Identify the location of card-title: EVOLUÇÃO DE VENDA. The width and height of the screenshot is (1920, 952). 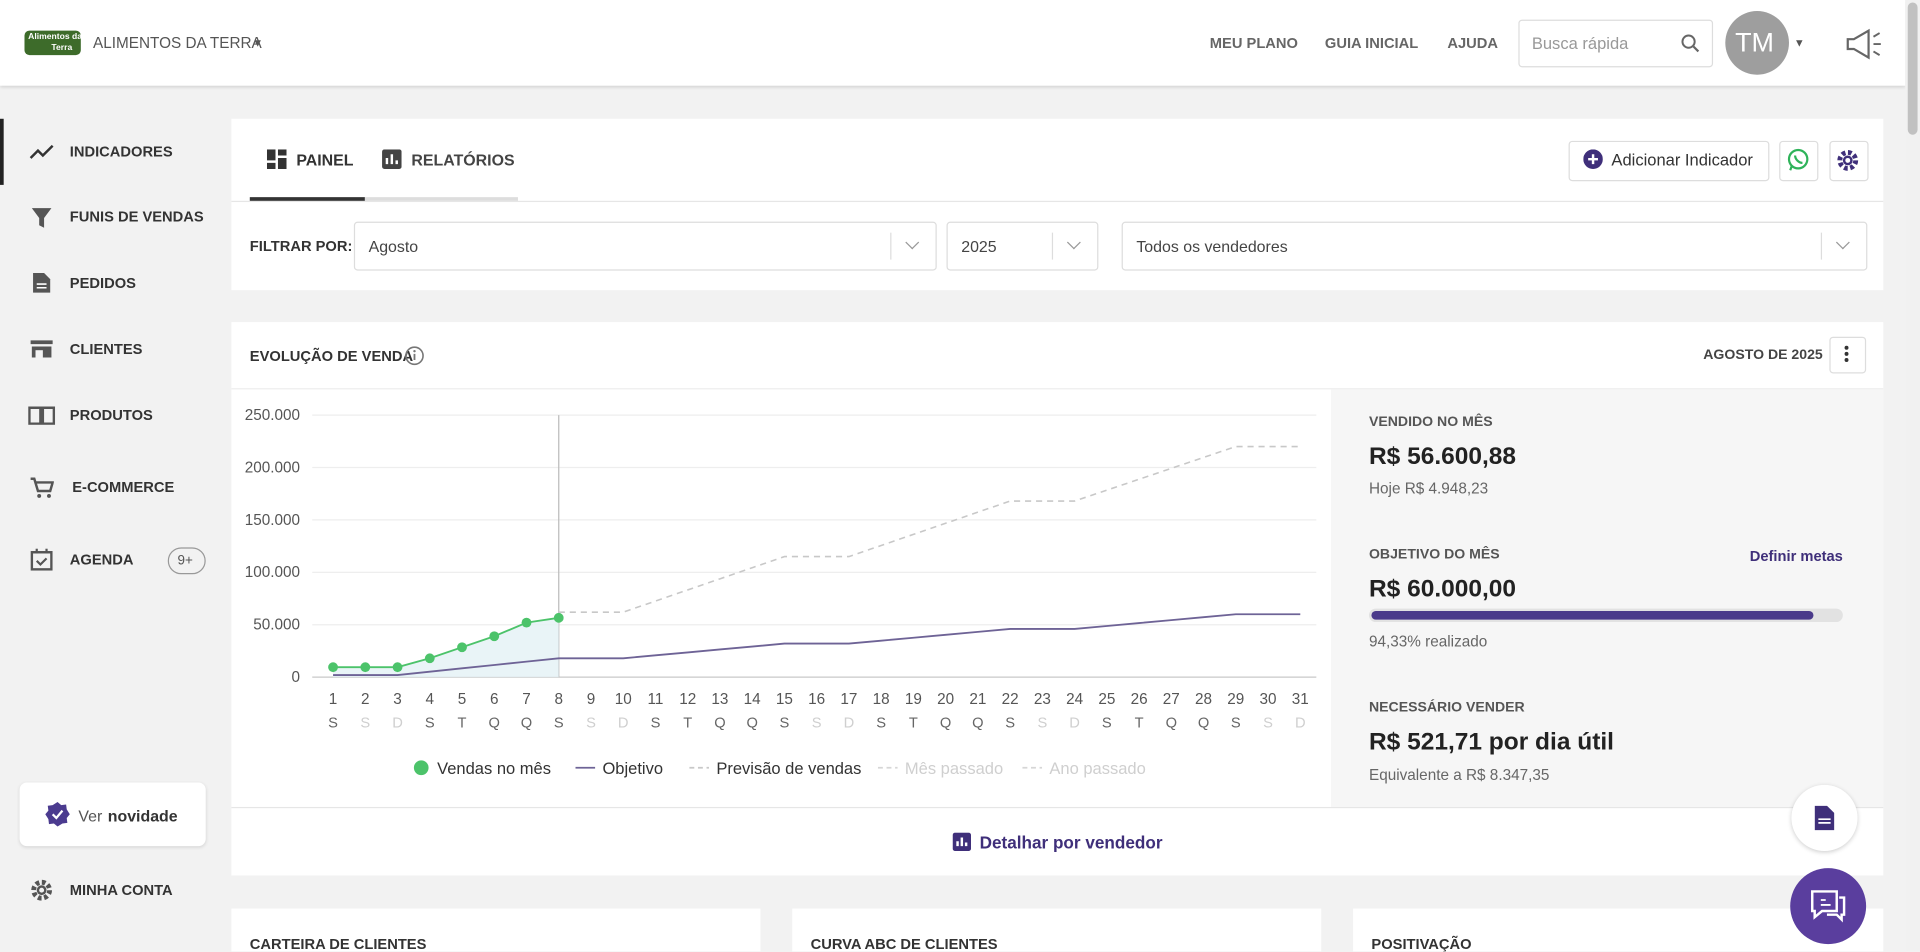
(331, 356).